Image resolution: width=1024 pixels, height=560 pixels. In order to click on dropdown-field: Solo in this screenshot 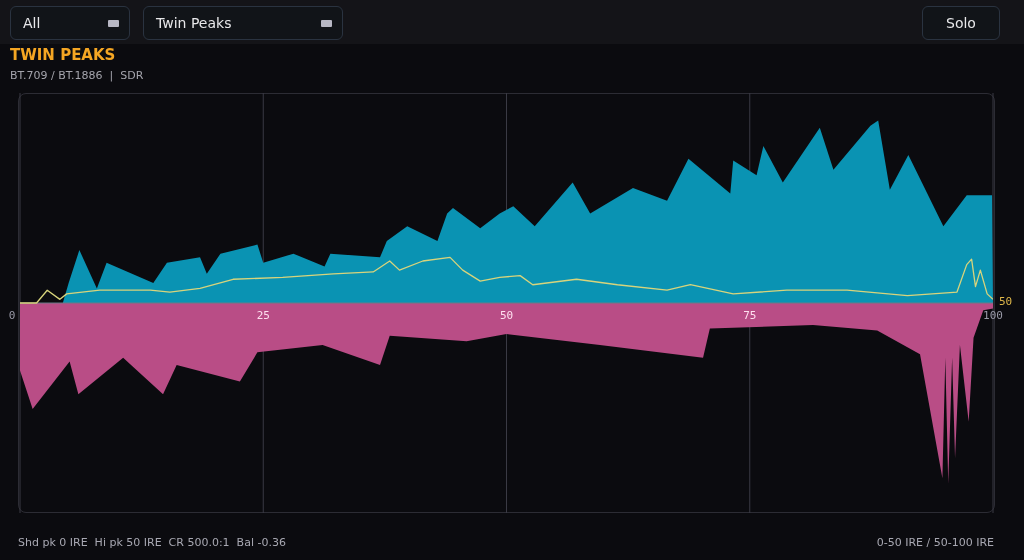, I will do `click(961, 23)`.